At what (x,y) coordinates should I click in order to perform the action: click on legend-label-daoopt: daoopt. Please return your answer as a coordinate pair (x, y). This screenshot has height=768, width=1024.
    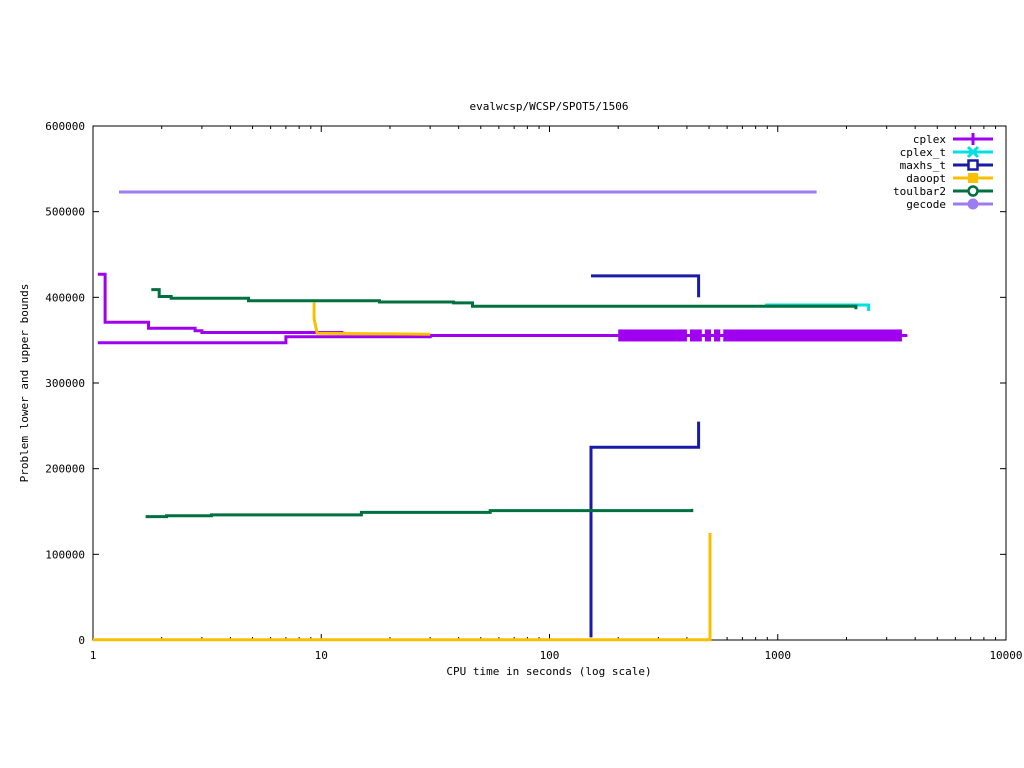
    Looking at the image, I should click on (926, 178).